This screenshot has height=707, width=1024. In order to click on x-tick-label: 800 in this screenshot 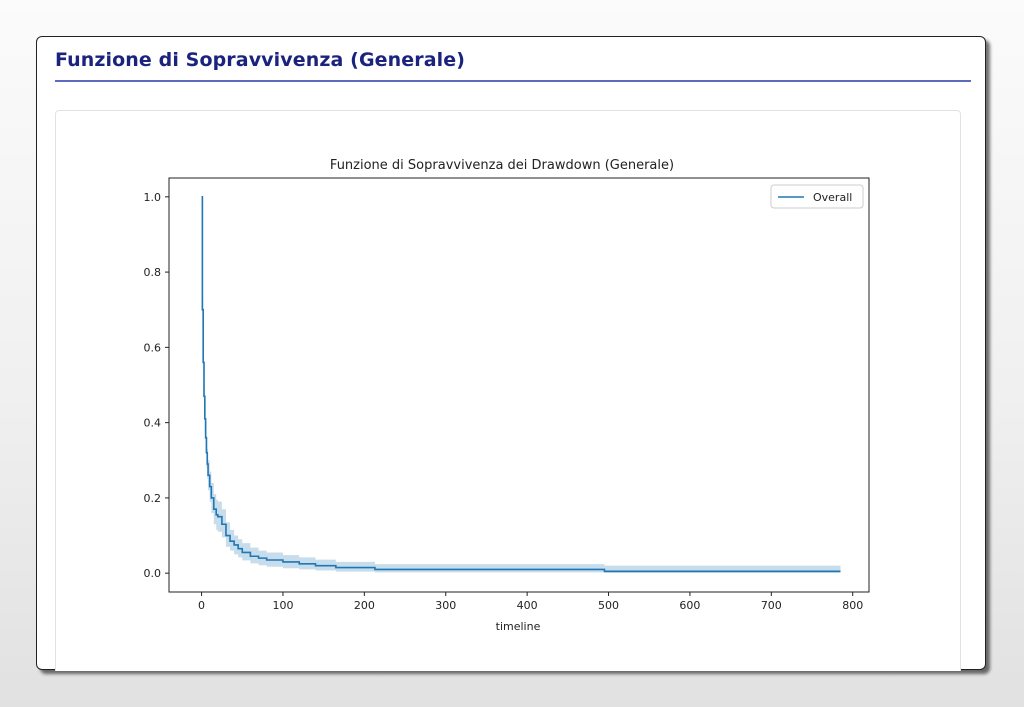, I will do `click(852, 605)`.